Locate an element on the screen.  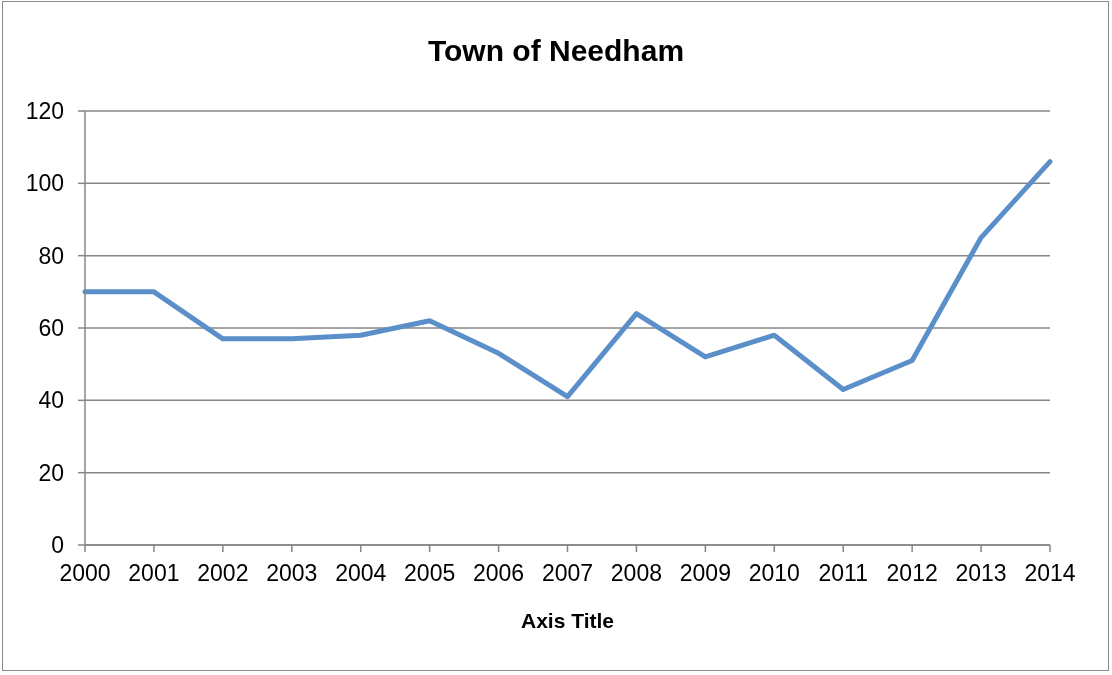
y-tick-label: 80 is located at coordinates (51, 255).